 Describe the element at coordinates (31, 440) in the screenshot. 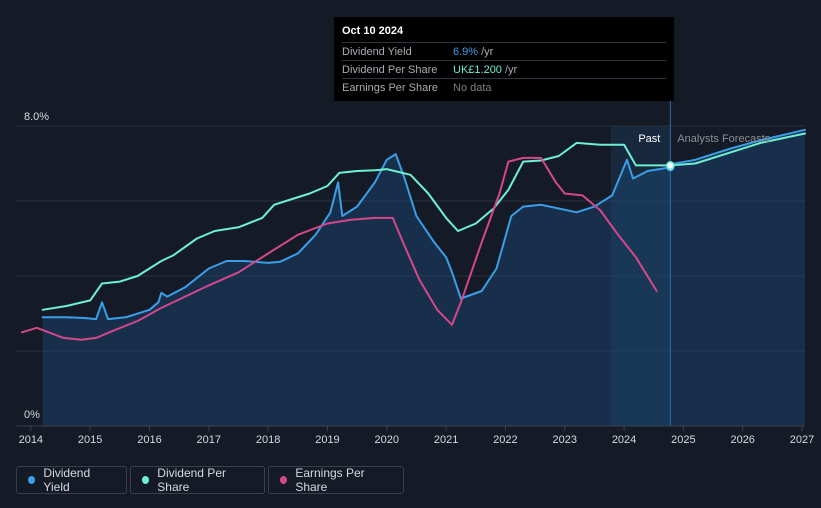

I see `x-tick-label: 2014` at that location.